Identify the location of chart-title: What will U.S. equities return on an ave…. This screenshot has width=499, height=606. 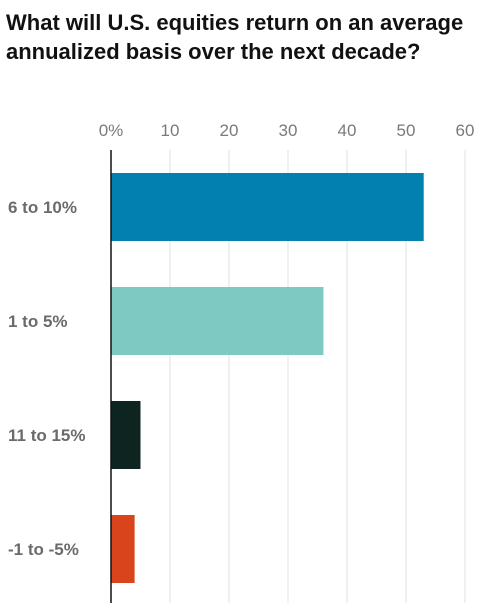
(235, 37).